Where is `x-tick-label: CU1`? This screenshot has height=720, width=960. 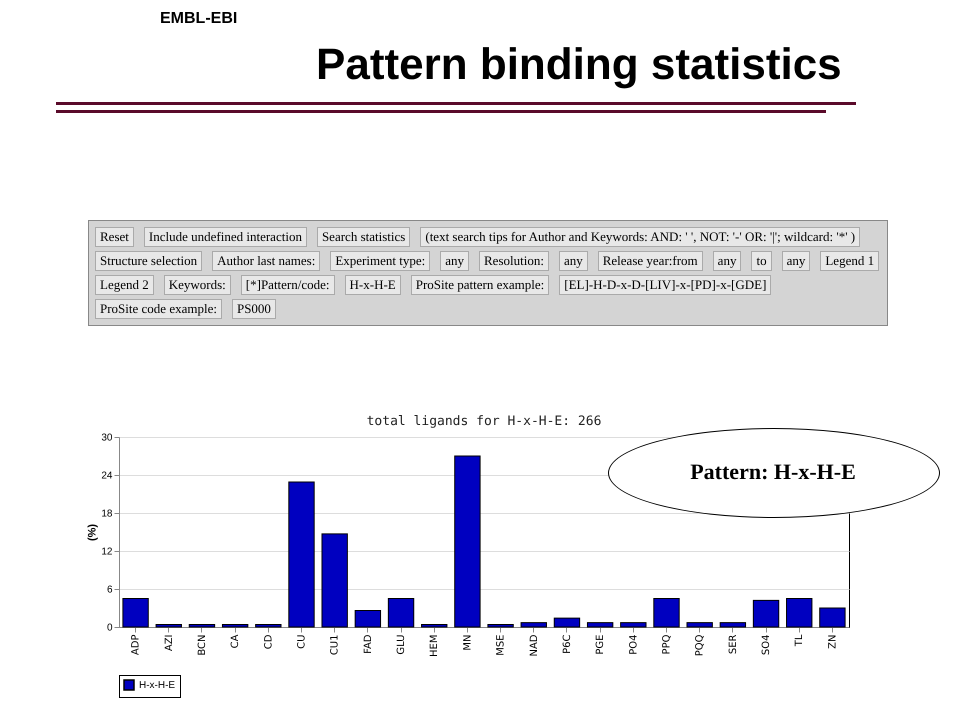 x-tick-label: CU1 is located at coordinates (335, 645).